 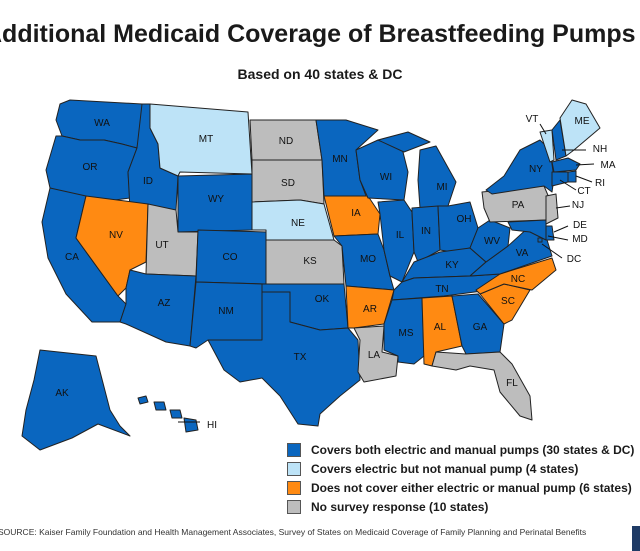 What do you see at coordinates (164, 303) in the screenshot?
I see `state-label-az: AZ` at bounding box center [164, 303].